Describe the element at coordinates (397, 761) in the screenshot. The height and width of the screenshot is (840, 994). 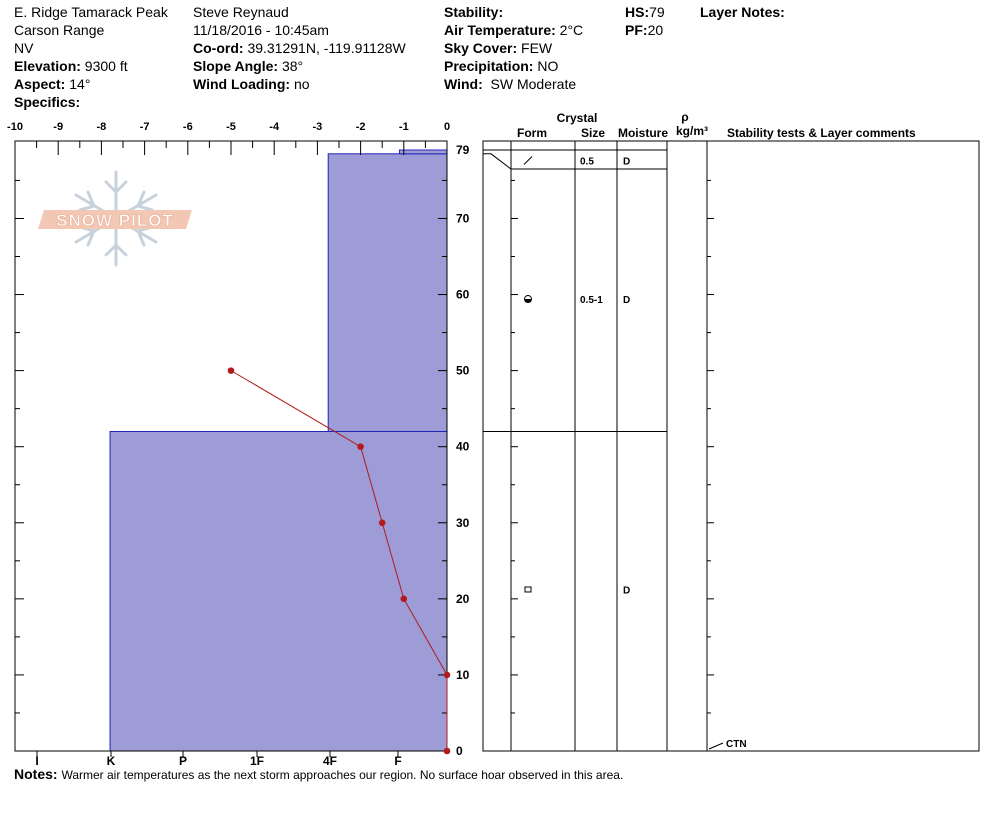
I see `hardness-tick-label: F` at that location.